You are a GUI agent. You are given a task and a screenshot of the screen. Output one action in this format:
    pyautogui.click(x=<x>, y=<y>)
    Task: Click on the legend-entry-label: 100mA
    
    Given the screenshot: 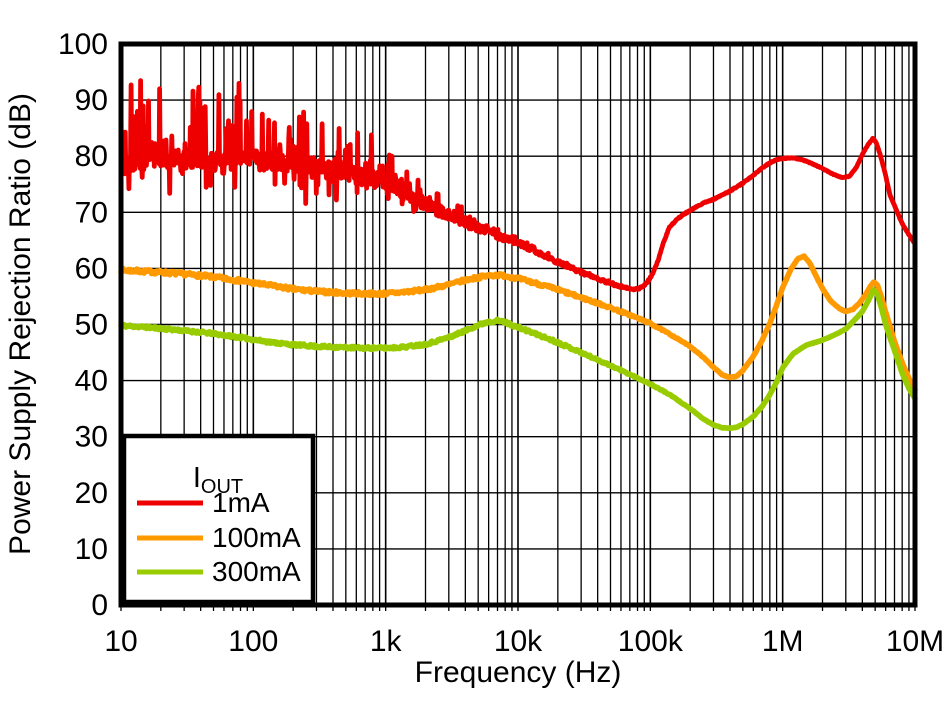 What is the action you would take?
    pyautogui.click(x=256, y=537)
    